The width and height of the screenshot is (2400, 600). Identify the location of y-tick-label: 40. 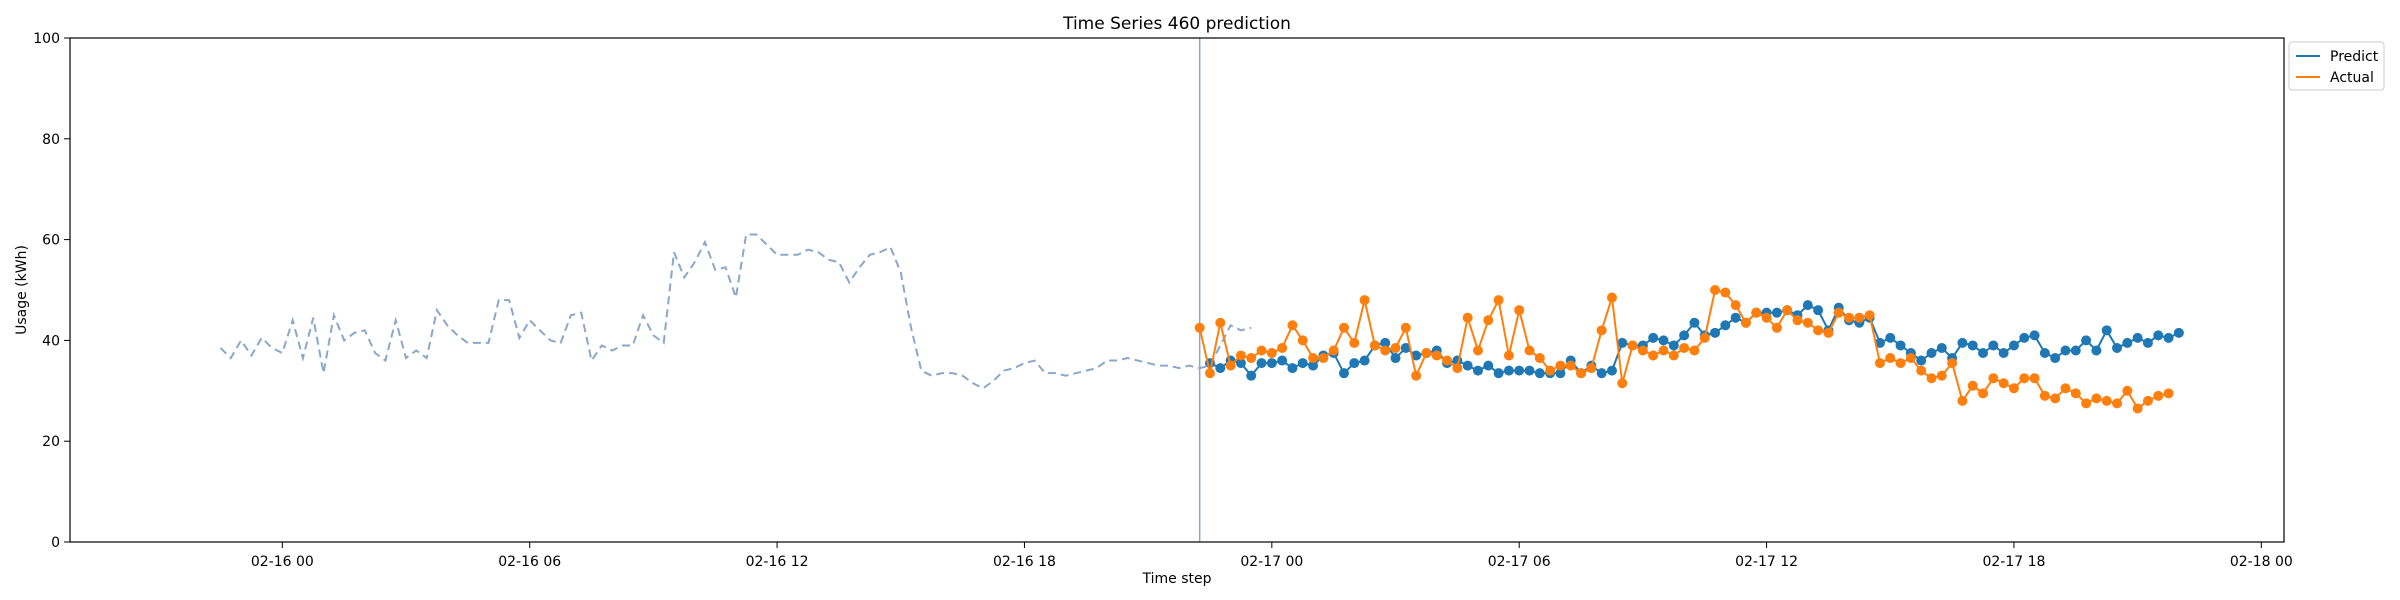
(51, 341).